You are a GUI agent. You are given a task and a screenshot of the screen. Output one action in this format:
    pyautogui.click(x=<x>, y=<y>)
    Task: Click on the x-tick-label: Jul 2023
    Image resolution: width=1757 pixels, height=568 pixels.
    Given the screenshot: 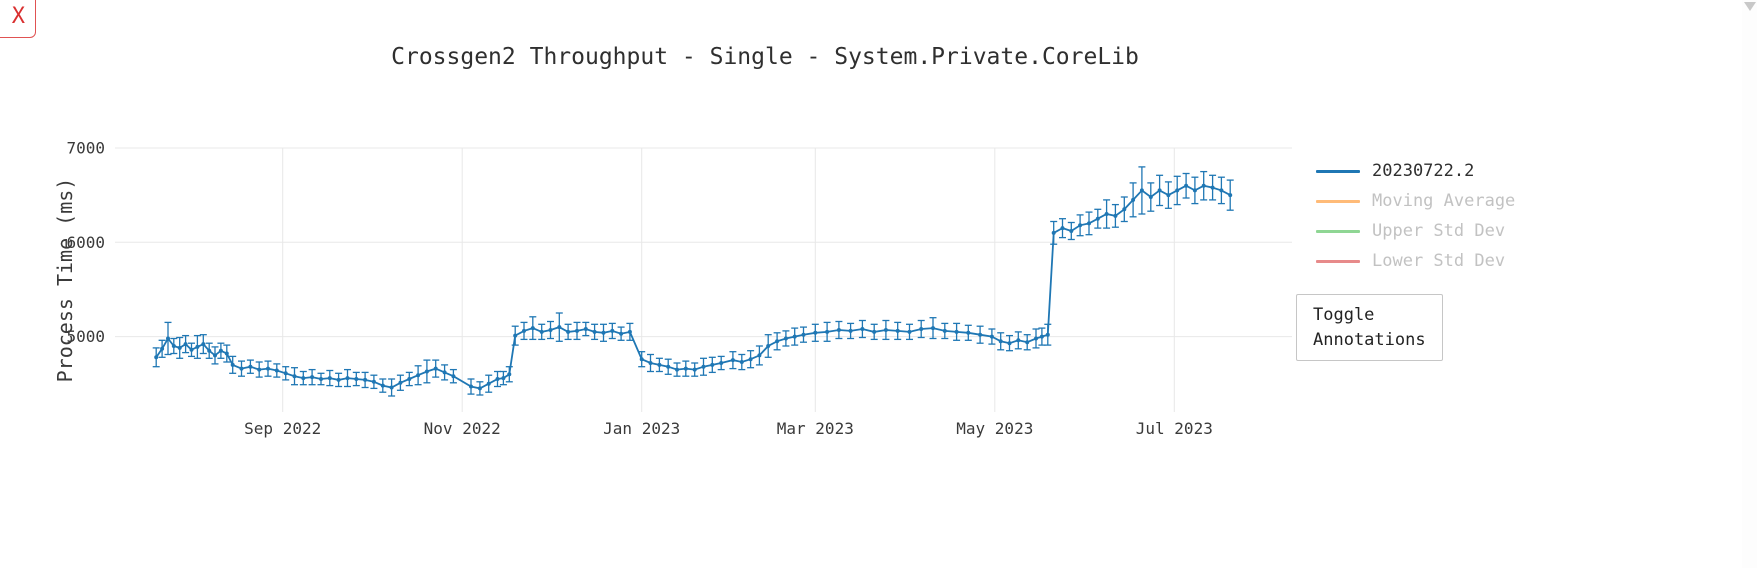 What is the action you would take?
    pyautogui.click(x=1174, y=428)
    